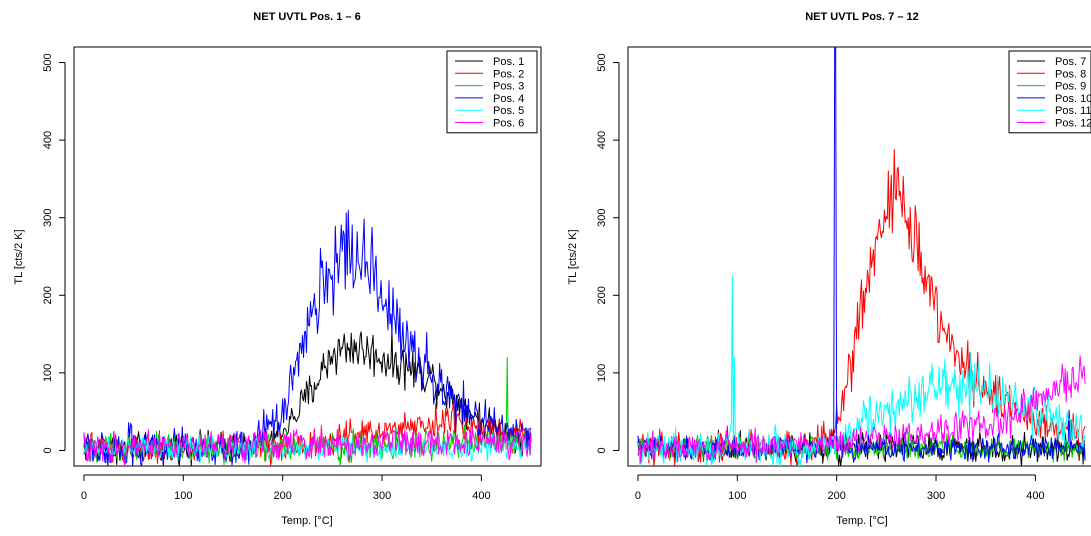  Describe the element at coordinates (1070, 87) in the screenshot. I see `legend-label: Pos. 9` at that location.